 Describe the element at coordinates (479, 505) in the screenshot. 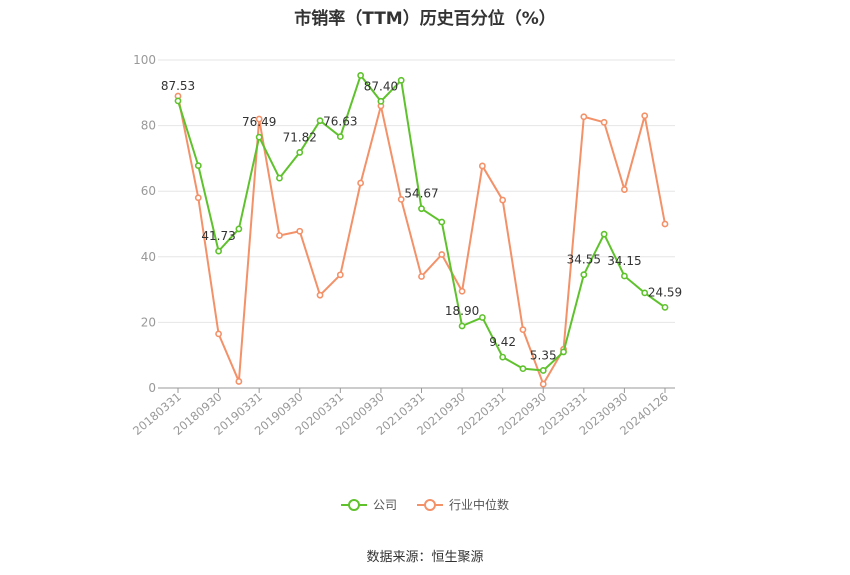

I see `legend-label-industry-median: 行业中位数` at that location.